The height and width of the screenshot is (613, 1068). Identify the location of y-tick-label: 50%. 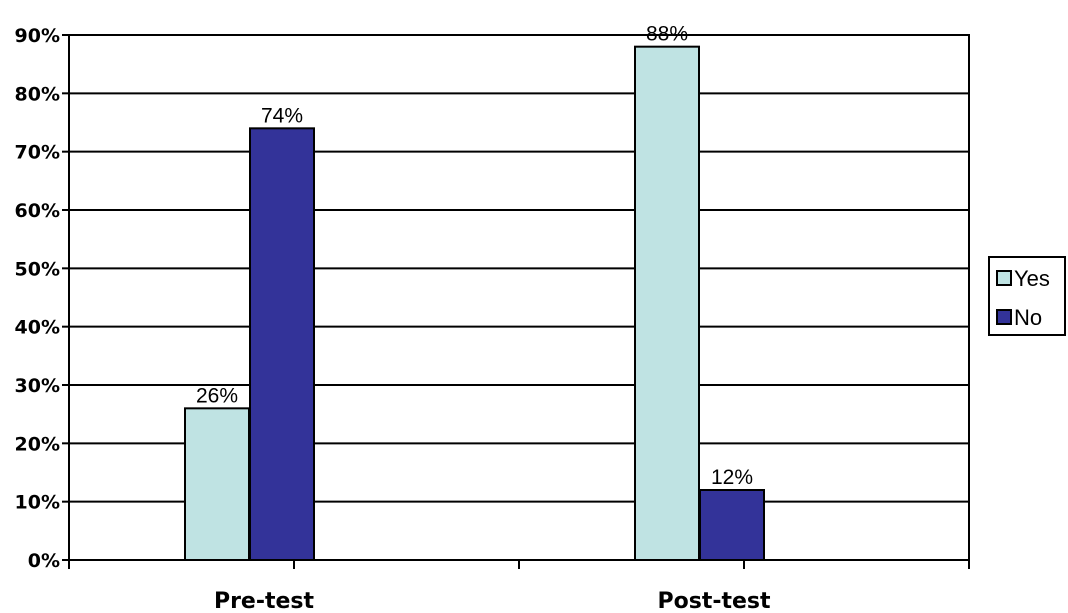
(37, 269).